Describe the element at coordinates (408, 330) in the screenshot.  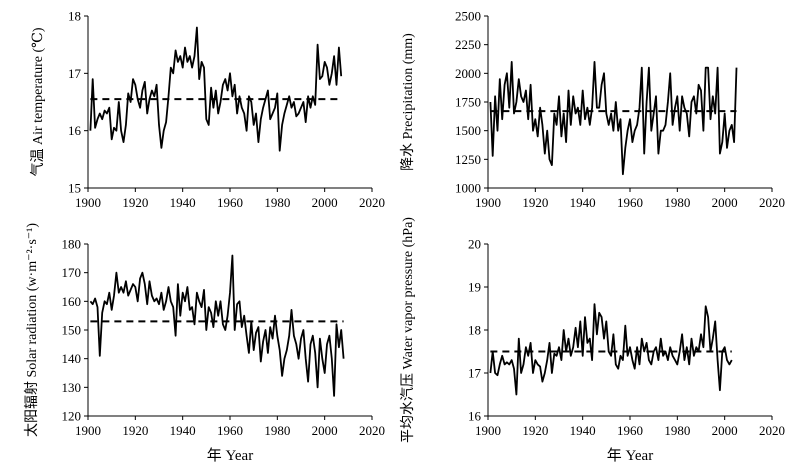
I see `y-axis-title: 平均水汽压 Water vapor pressure (hPa)` at that location.